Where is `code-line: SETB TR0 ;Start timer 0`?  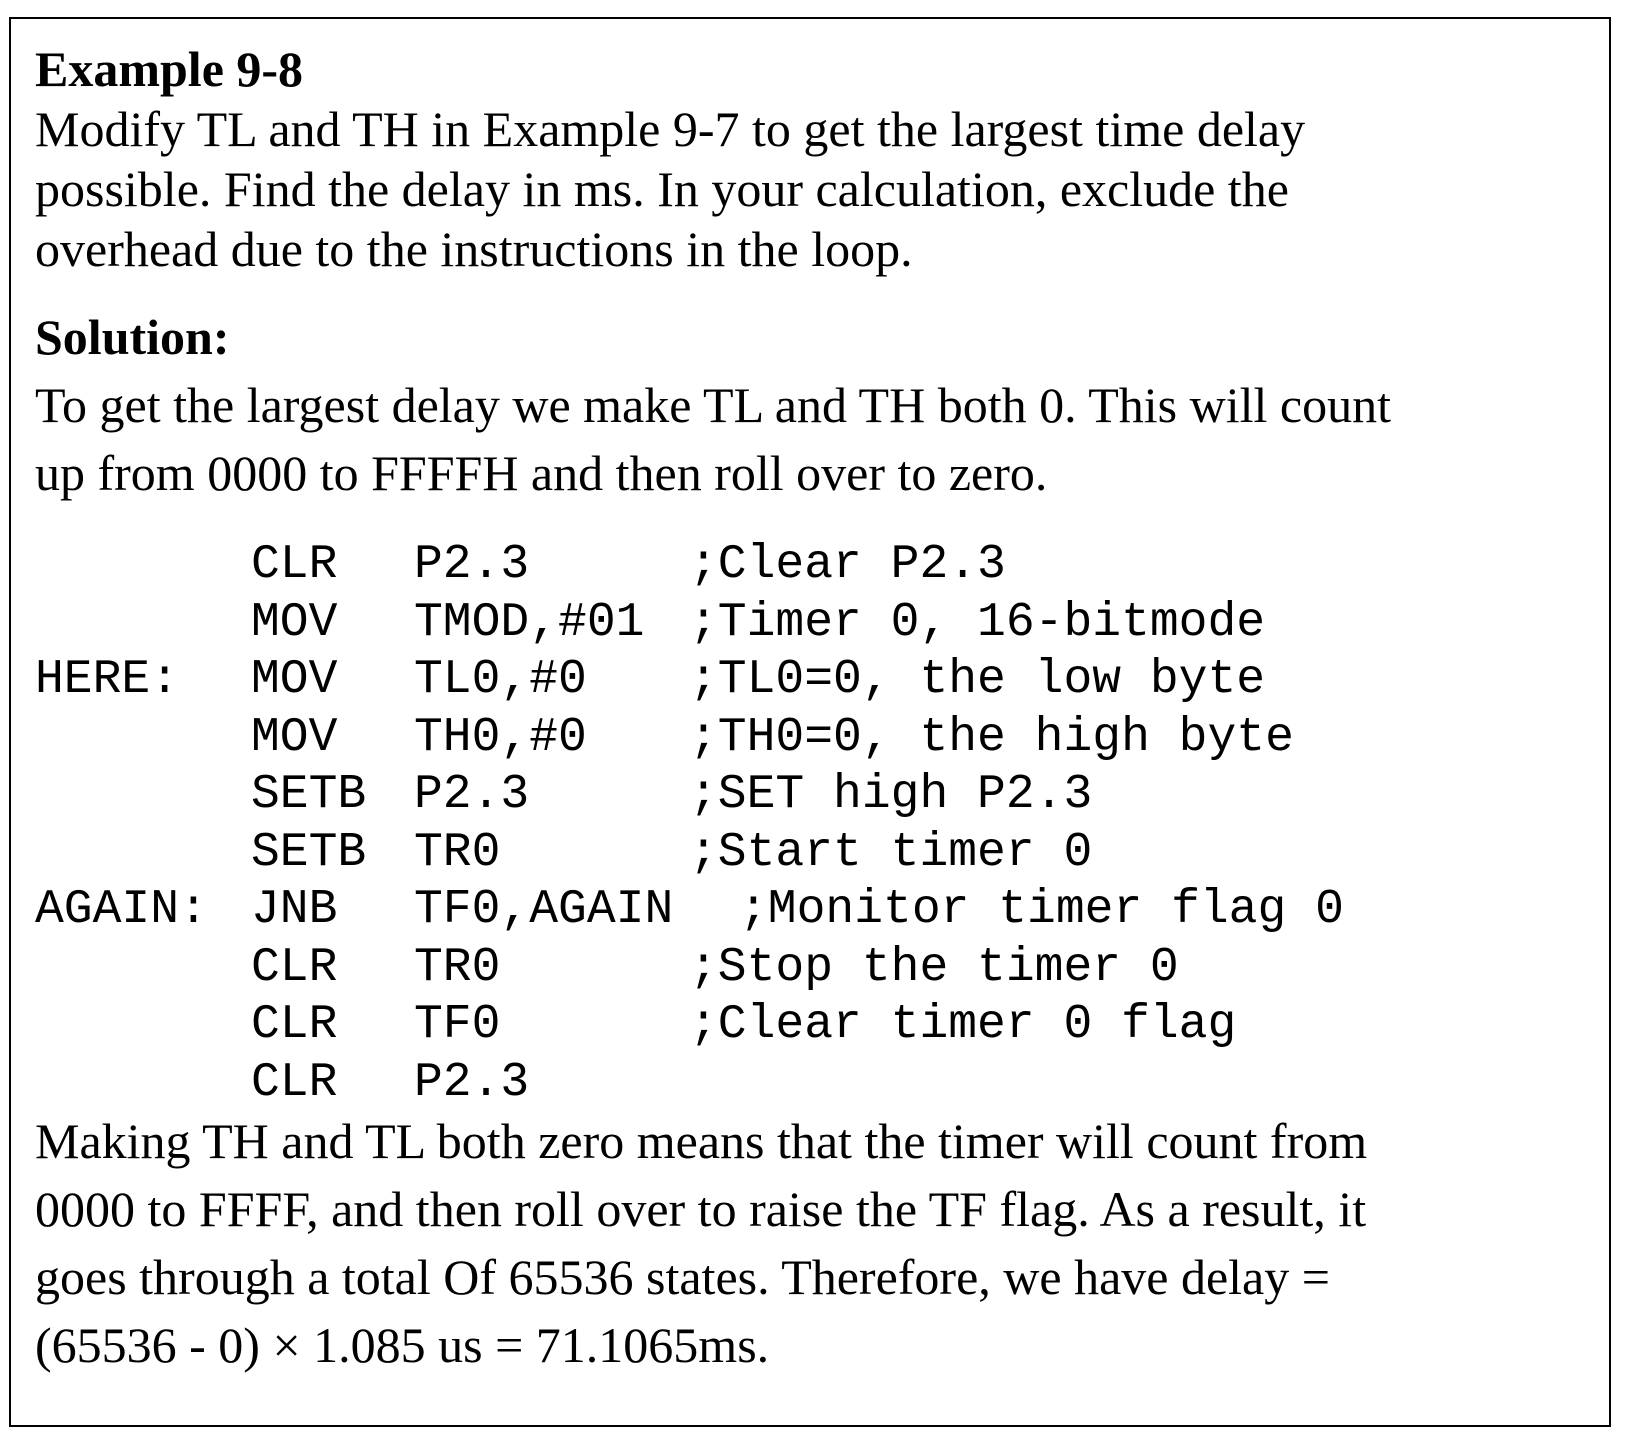
code-line: SETB TR0 ;Start timer 0 is located at coordinates (563, 854).